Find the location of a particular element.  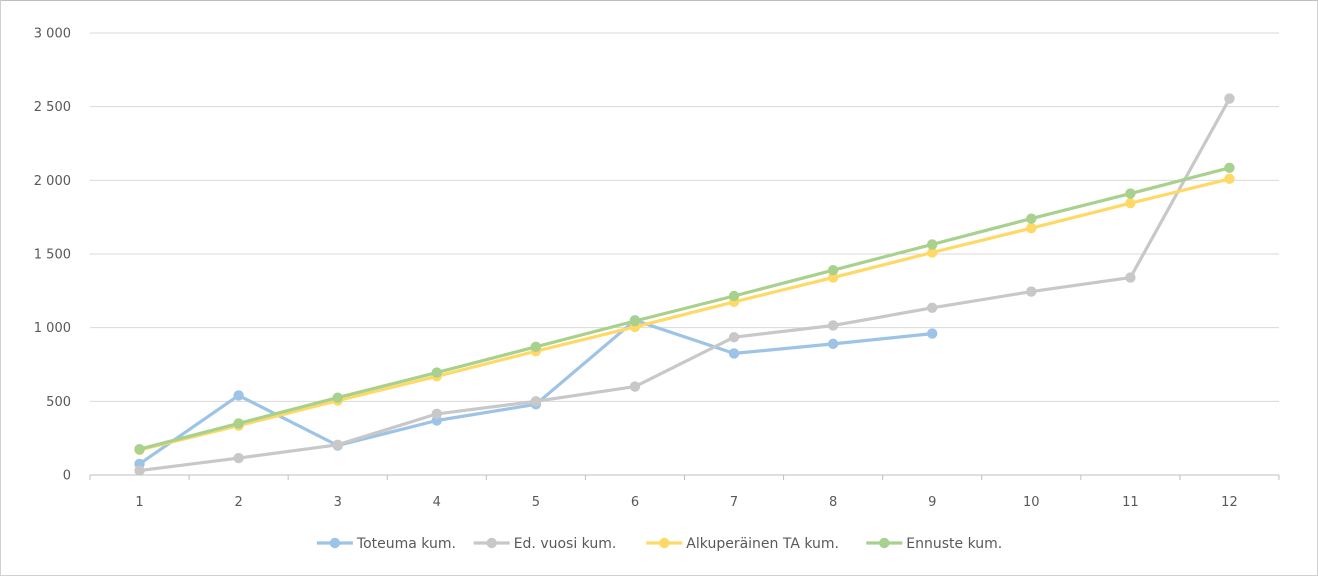

x-tick-label: 9 is located at coordinates (932, 502).